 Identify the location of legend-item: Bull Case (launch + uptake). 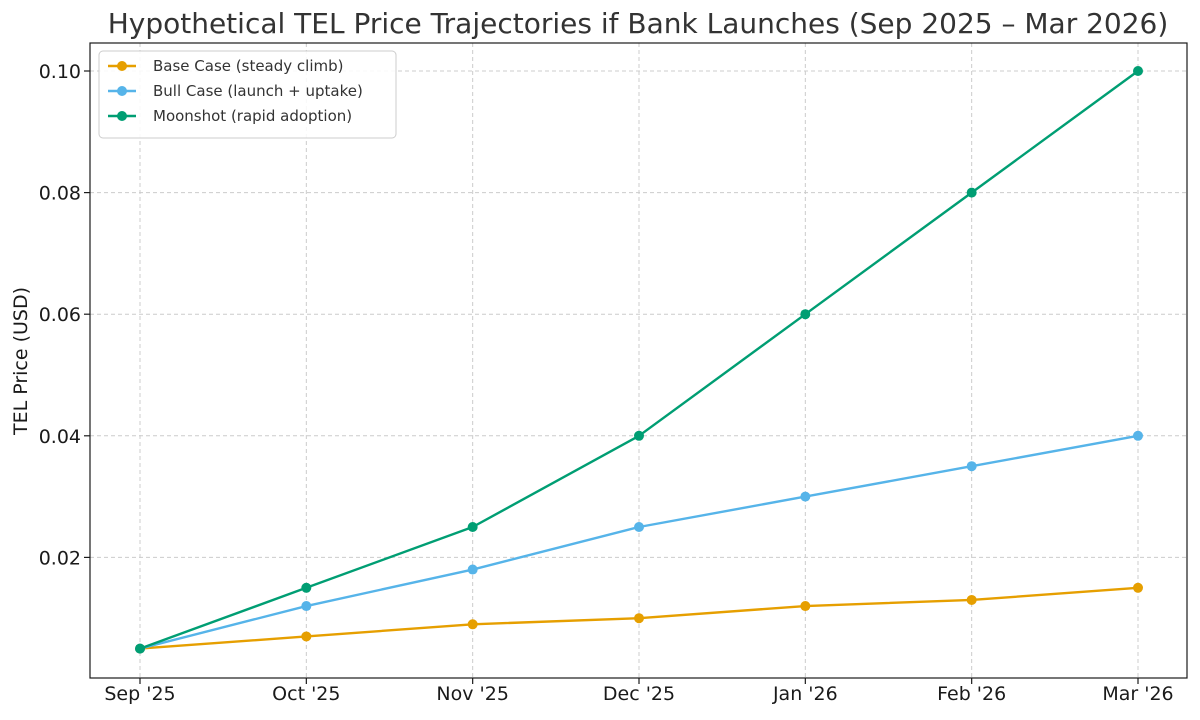
(235, 91).